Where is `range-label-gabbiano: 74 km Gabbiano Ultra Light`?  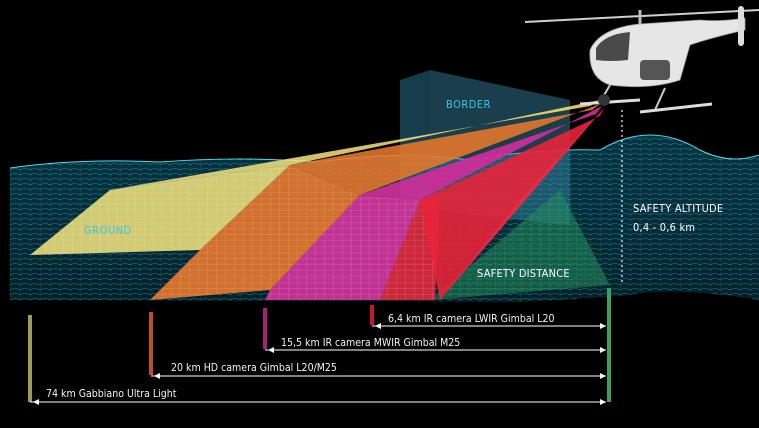
range-label-gabbiano: 74 km Gabbiano Ultra Light is located at coordinates (111, 394).